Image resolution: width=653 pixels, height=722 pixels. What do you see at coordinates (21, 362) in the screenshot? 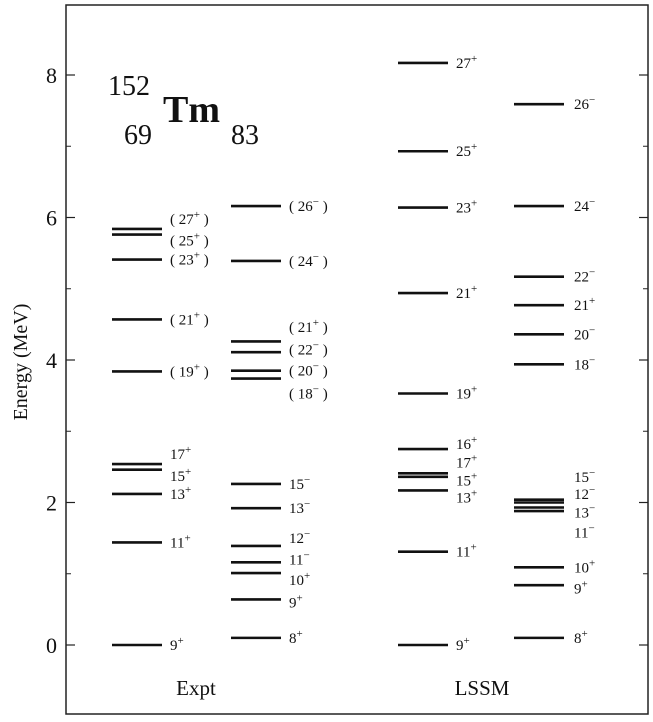
I see `y-axis-label: Energy (MeV)` at bounding box center [21, 362].